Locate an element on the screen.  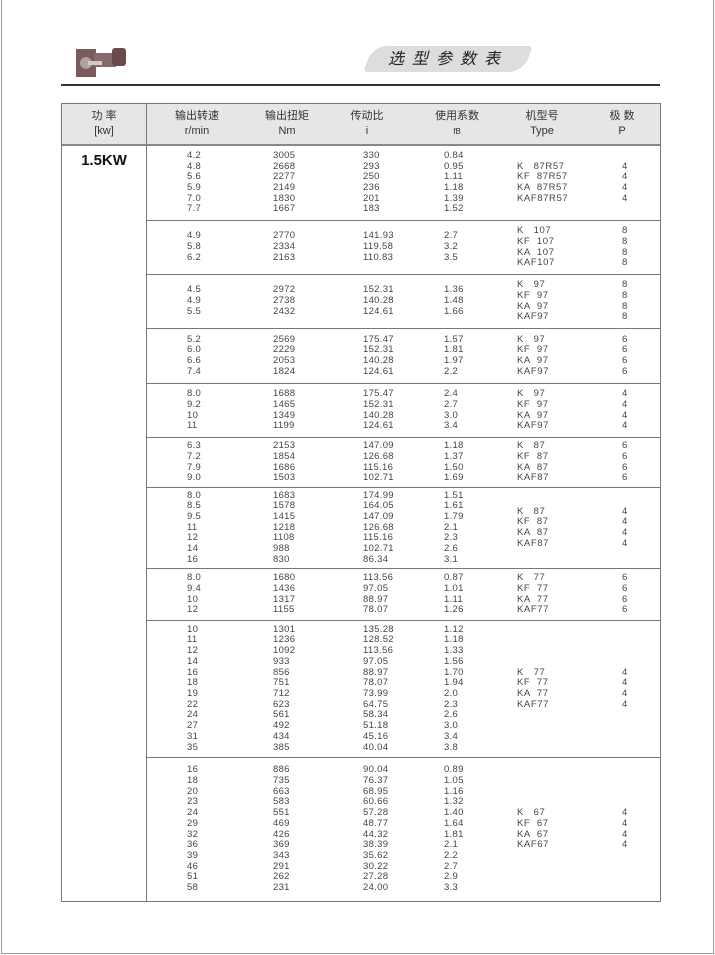
types-cell: KF 97 is located at coordinates (533, 295).